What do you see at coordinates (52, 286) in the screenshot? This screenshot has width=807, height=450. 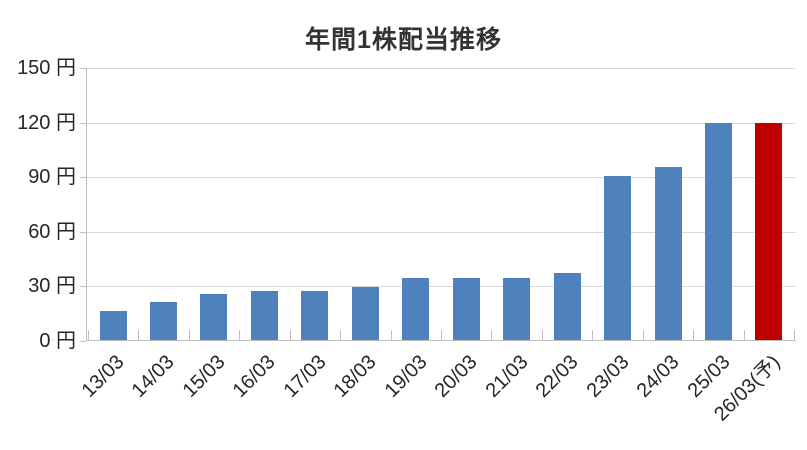 I see `y-axis-tick-label: 30 円` at bounding box center [52, 286].